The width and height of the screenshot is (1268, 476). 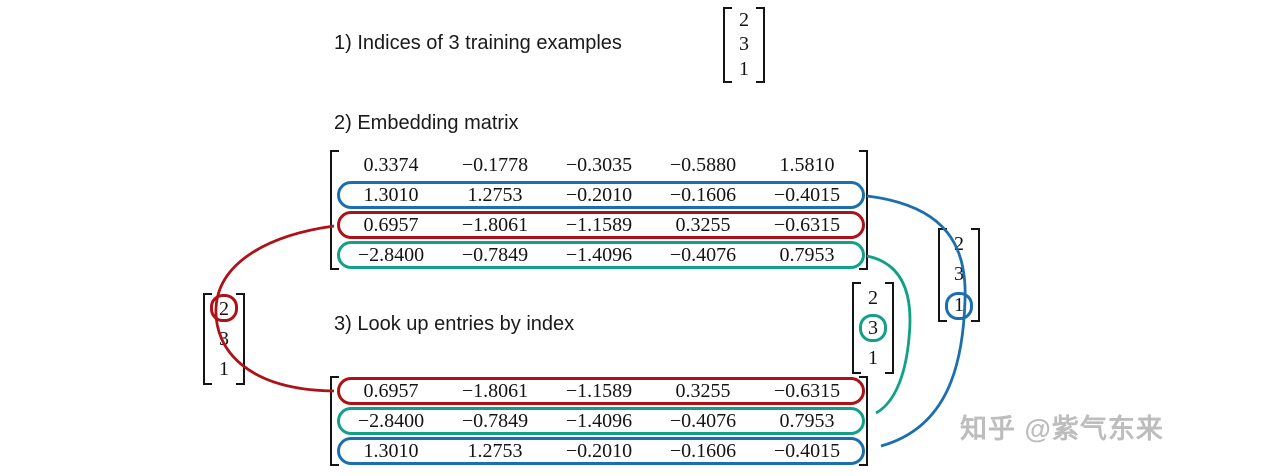 What do you see at coordinates (807, 165) in the screenshot?
I see `matrix-cell: 1.5810` at bounding box center [807, 165].